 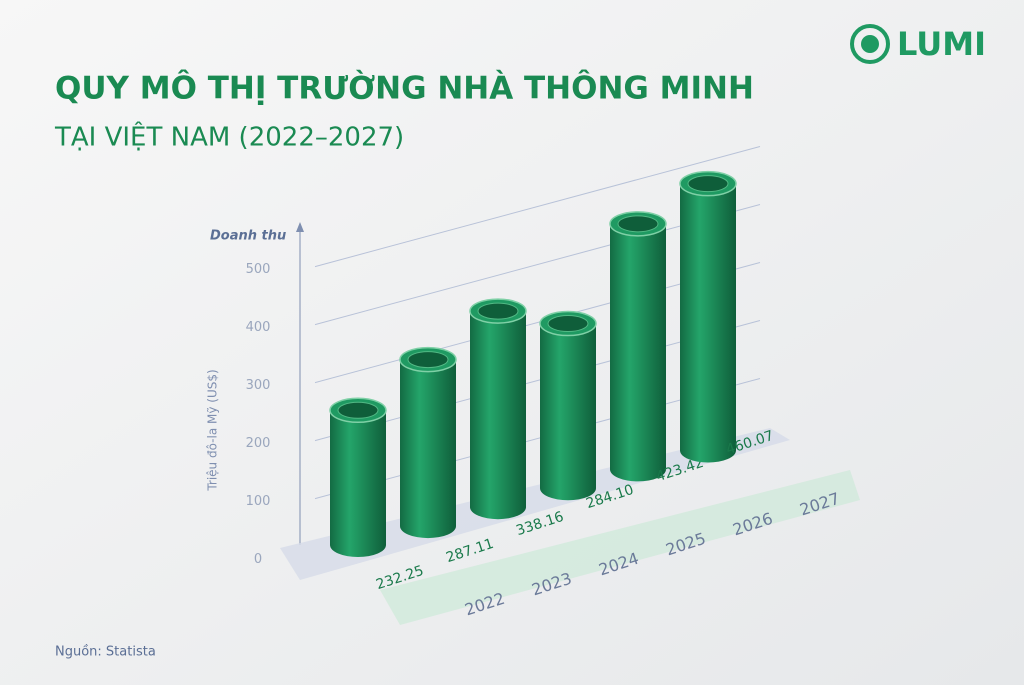 What do you see at coordinates (258, 501) in the screenshot?
I see `y-tick-label: 100` at bounding box center [258, 501].